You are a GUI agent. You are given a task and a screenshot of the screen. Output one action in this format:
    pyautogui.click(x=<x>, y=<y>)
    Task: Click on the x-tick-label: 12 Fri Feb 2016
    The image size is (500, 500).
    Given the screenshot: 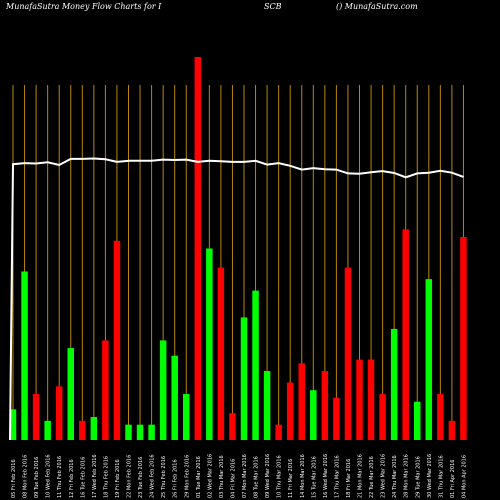 What is the action you would take?
    pyautogui.click(x=72, y=478)
    